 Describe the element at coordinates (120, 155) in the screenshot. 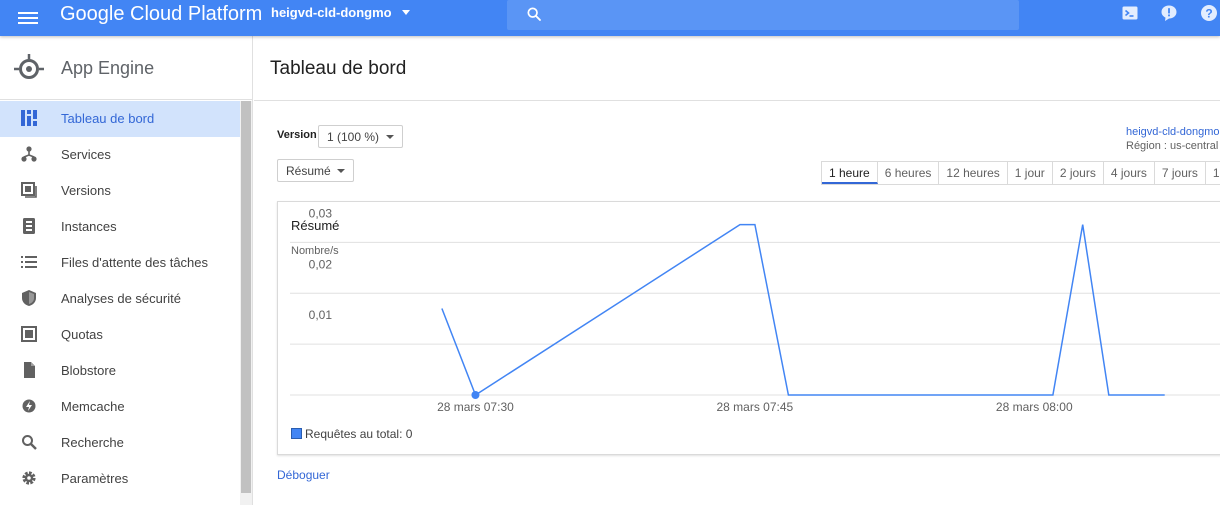

I see `sidebar-item-services: Services` at that location.